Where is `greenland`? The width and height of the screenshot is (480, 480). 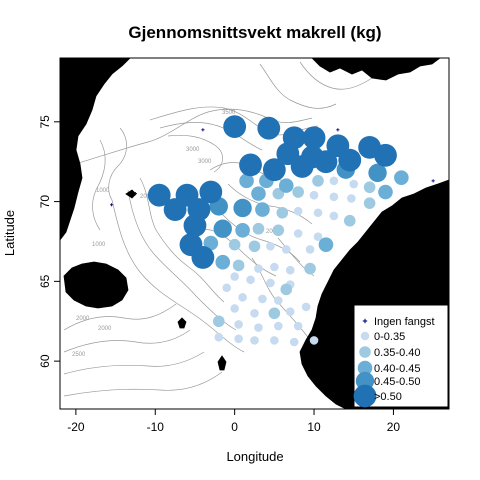 greenland is located at coordinates (95, 149).